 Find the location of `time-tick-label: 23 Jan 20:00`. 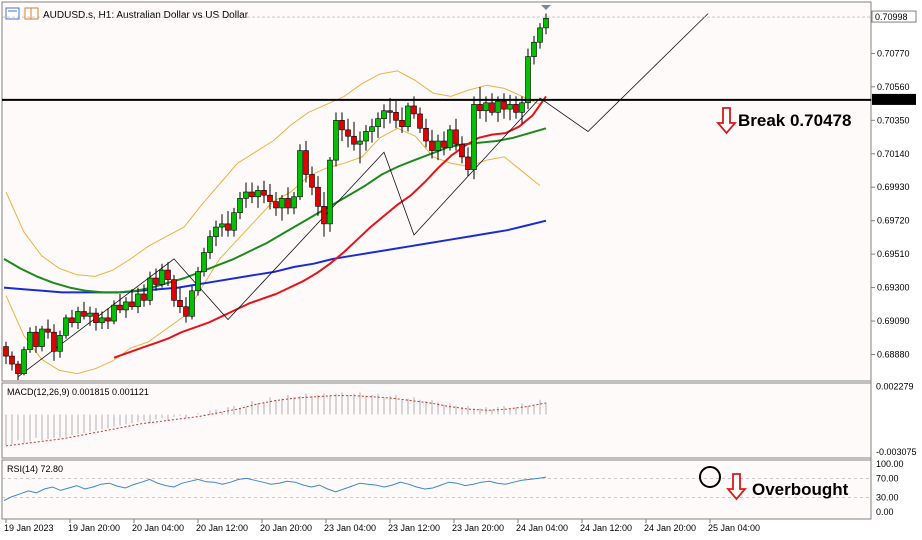

time-tick-label: 23 Jan 20:00 is located at coordinates (478, 528).